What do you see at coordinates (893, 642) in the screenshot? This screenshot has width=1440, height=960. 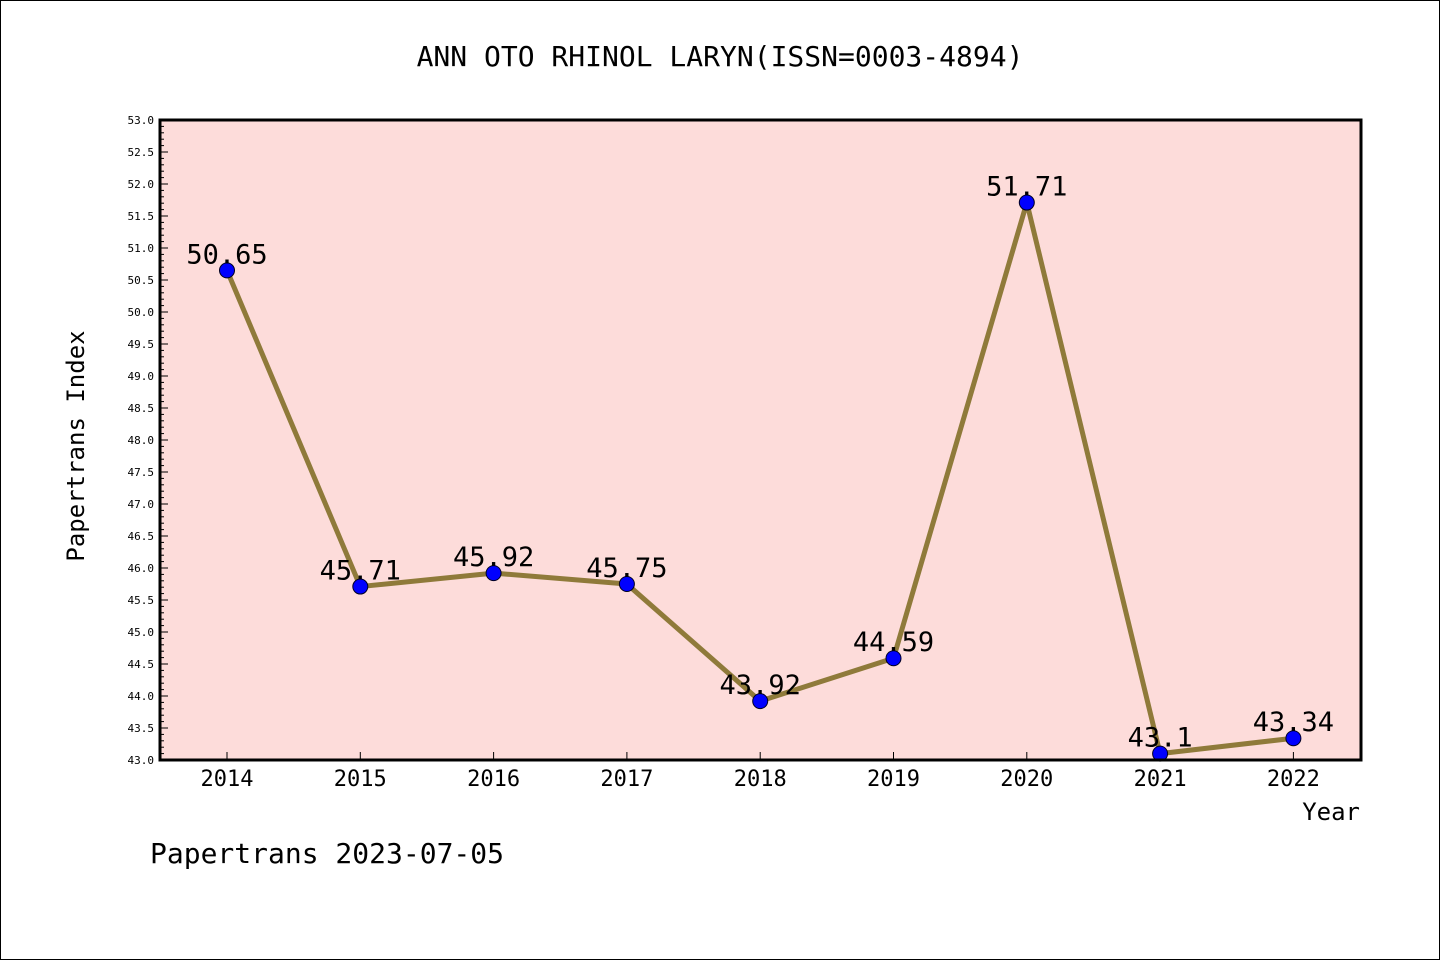 I see `data-label: 44.59` at bounding box center [893, 642].